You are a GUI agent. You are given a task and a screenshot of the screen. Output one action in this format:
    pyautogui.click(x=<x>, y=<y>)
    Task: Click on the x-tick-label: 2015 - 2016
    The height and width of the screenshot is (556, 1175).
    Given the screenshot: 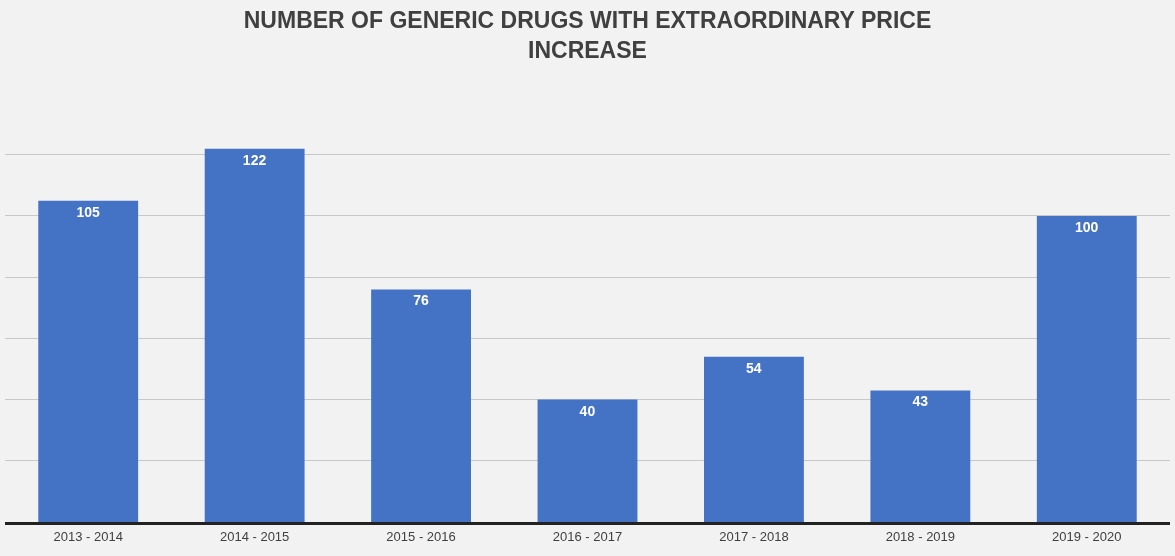 What is the action you would take?
    pyautogui.click(x=421, y=536)
    